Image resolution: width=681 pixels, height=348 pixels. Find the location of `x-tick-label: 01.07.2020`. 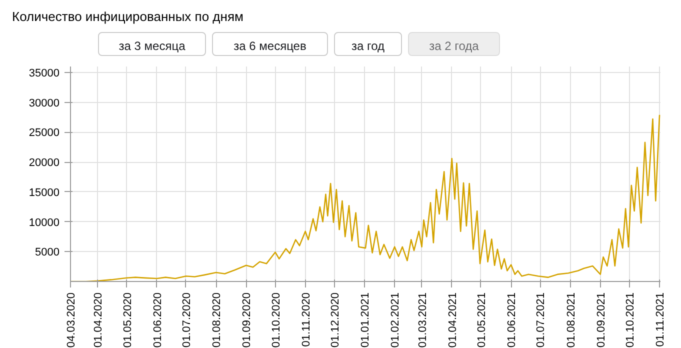

x-tick-label: 01.07.2020 is located at coordinates (186, 320).